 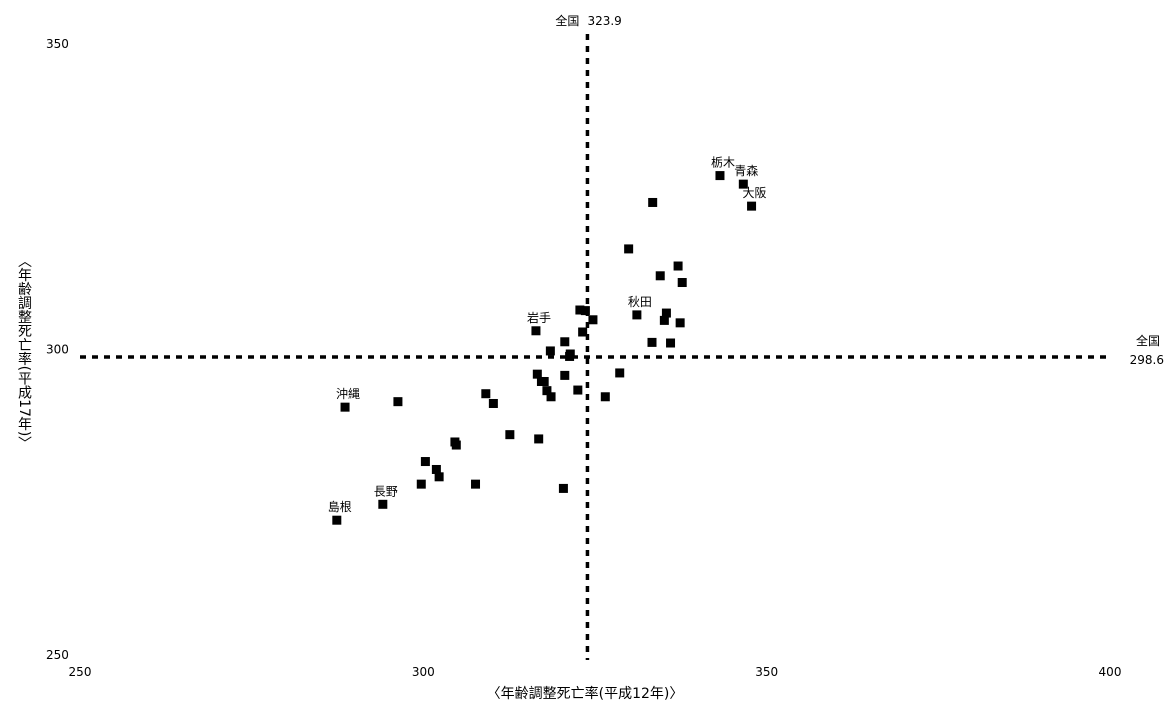 What do you see at coordinates (1110, 672) in the screenshot?
I see `x-tick-label: 400` at bounding box center [1110, 672].